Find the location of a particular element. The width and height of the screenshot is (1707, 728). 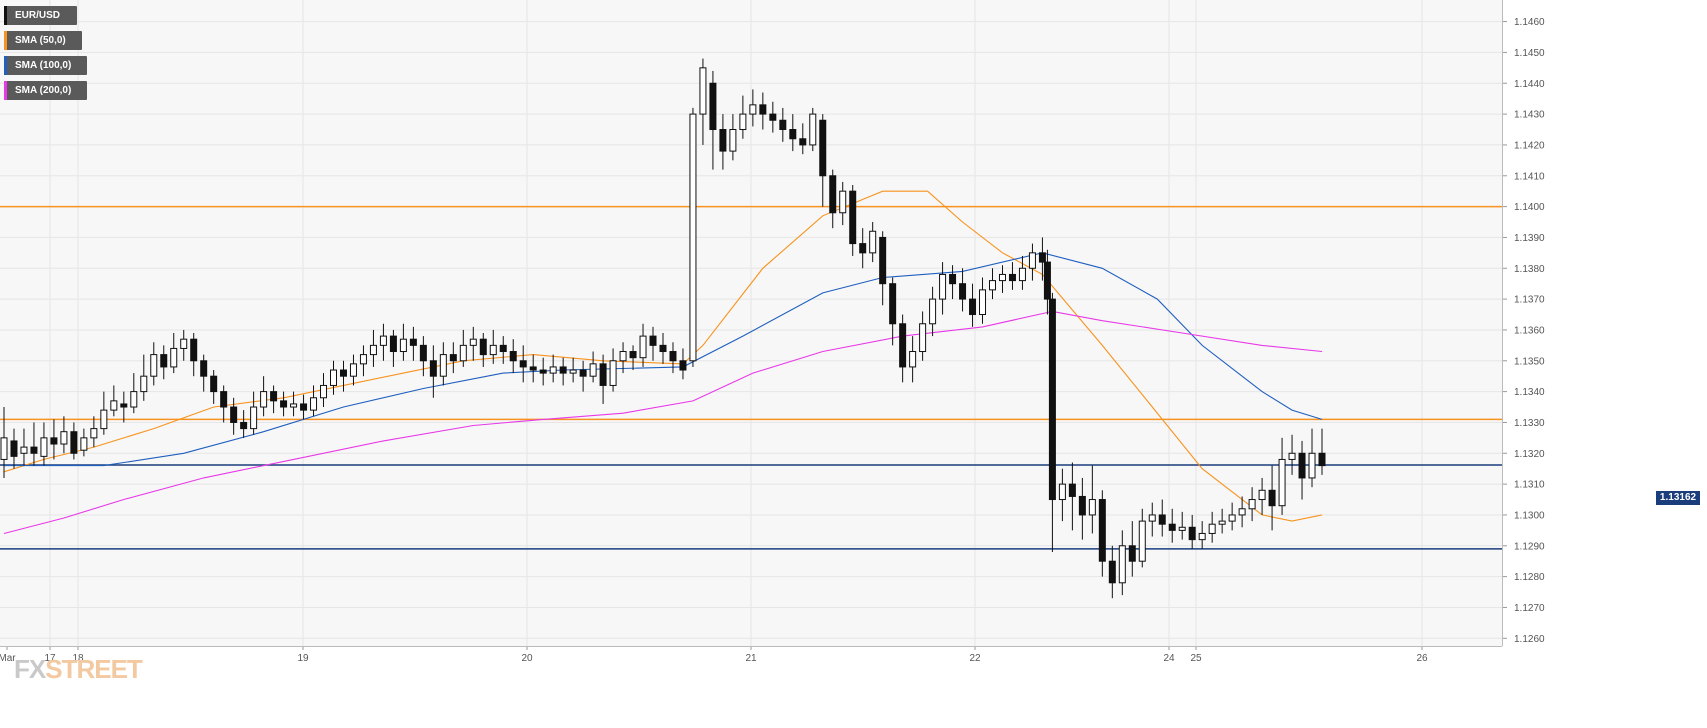

x-tick-label: 26 is located at coordinates (1422, 658).